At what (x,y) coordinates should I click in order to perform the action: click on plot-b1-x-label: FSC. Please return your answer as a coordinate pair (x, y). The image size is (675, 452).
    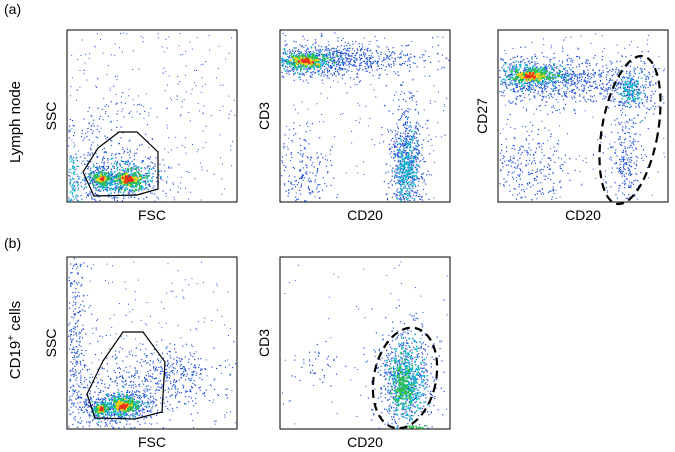
    Looking at the image, I should click on (152, 442).